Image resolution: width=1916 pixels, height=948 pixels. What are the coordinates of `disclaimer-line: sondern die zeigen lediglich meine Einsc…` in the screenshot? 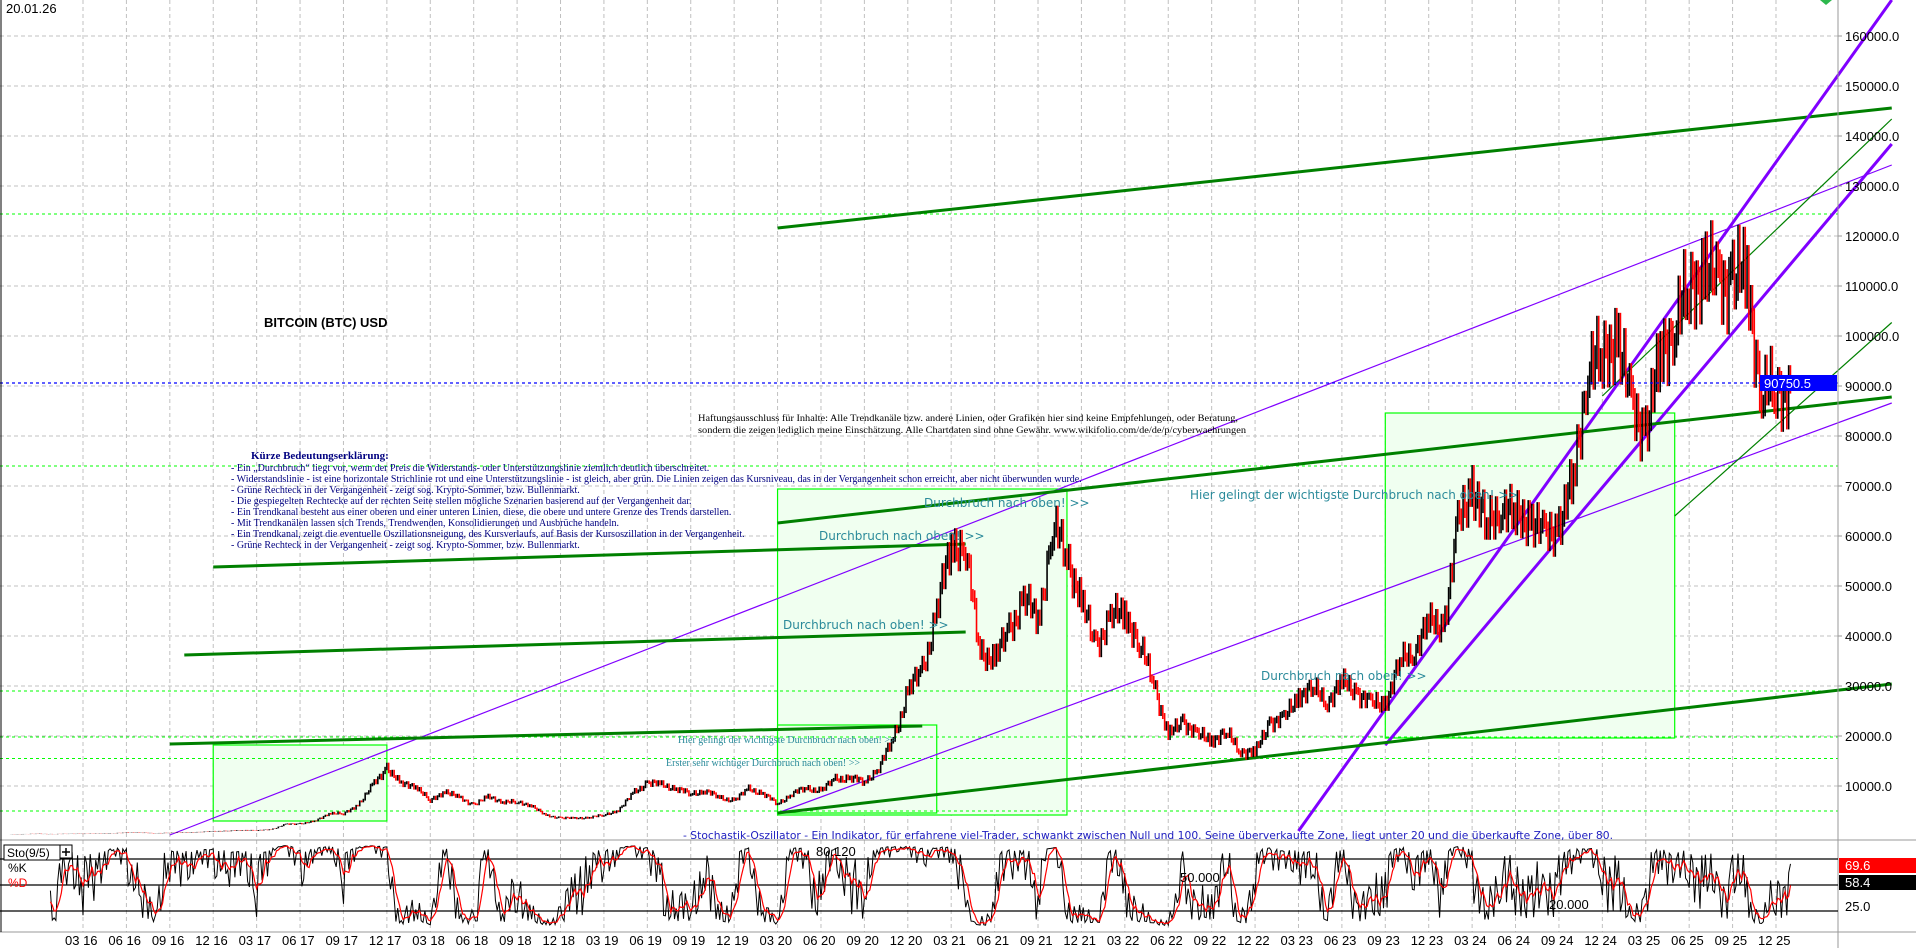 It's located at (972, 430).